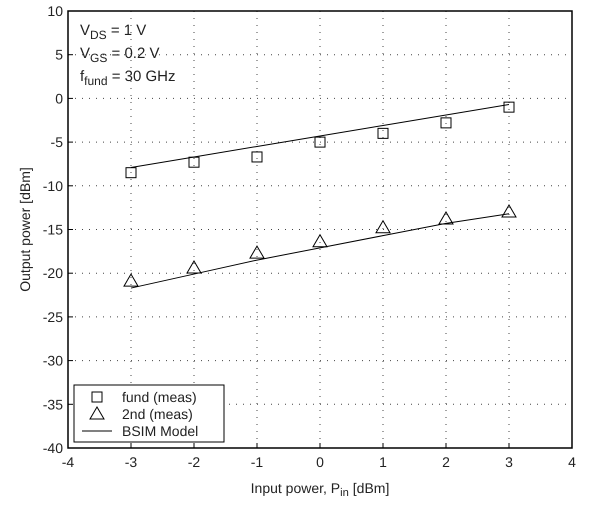 This screenshot has width=590, height=508. I want to click on y-tick-label: -15, so click(53, 230).